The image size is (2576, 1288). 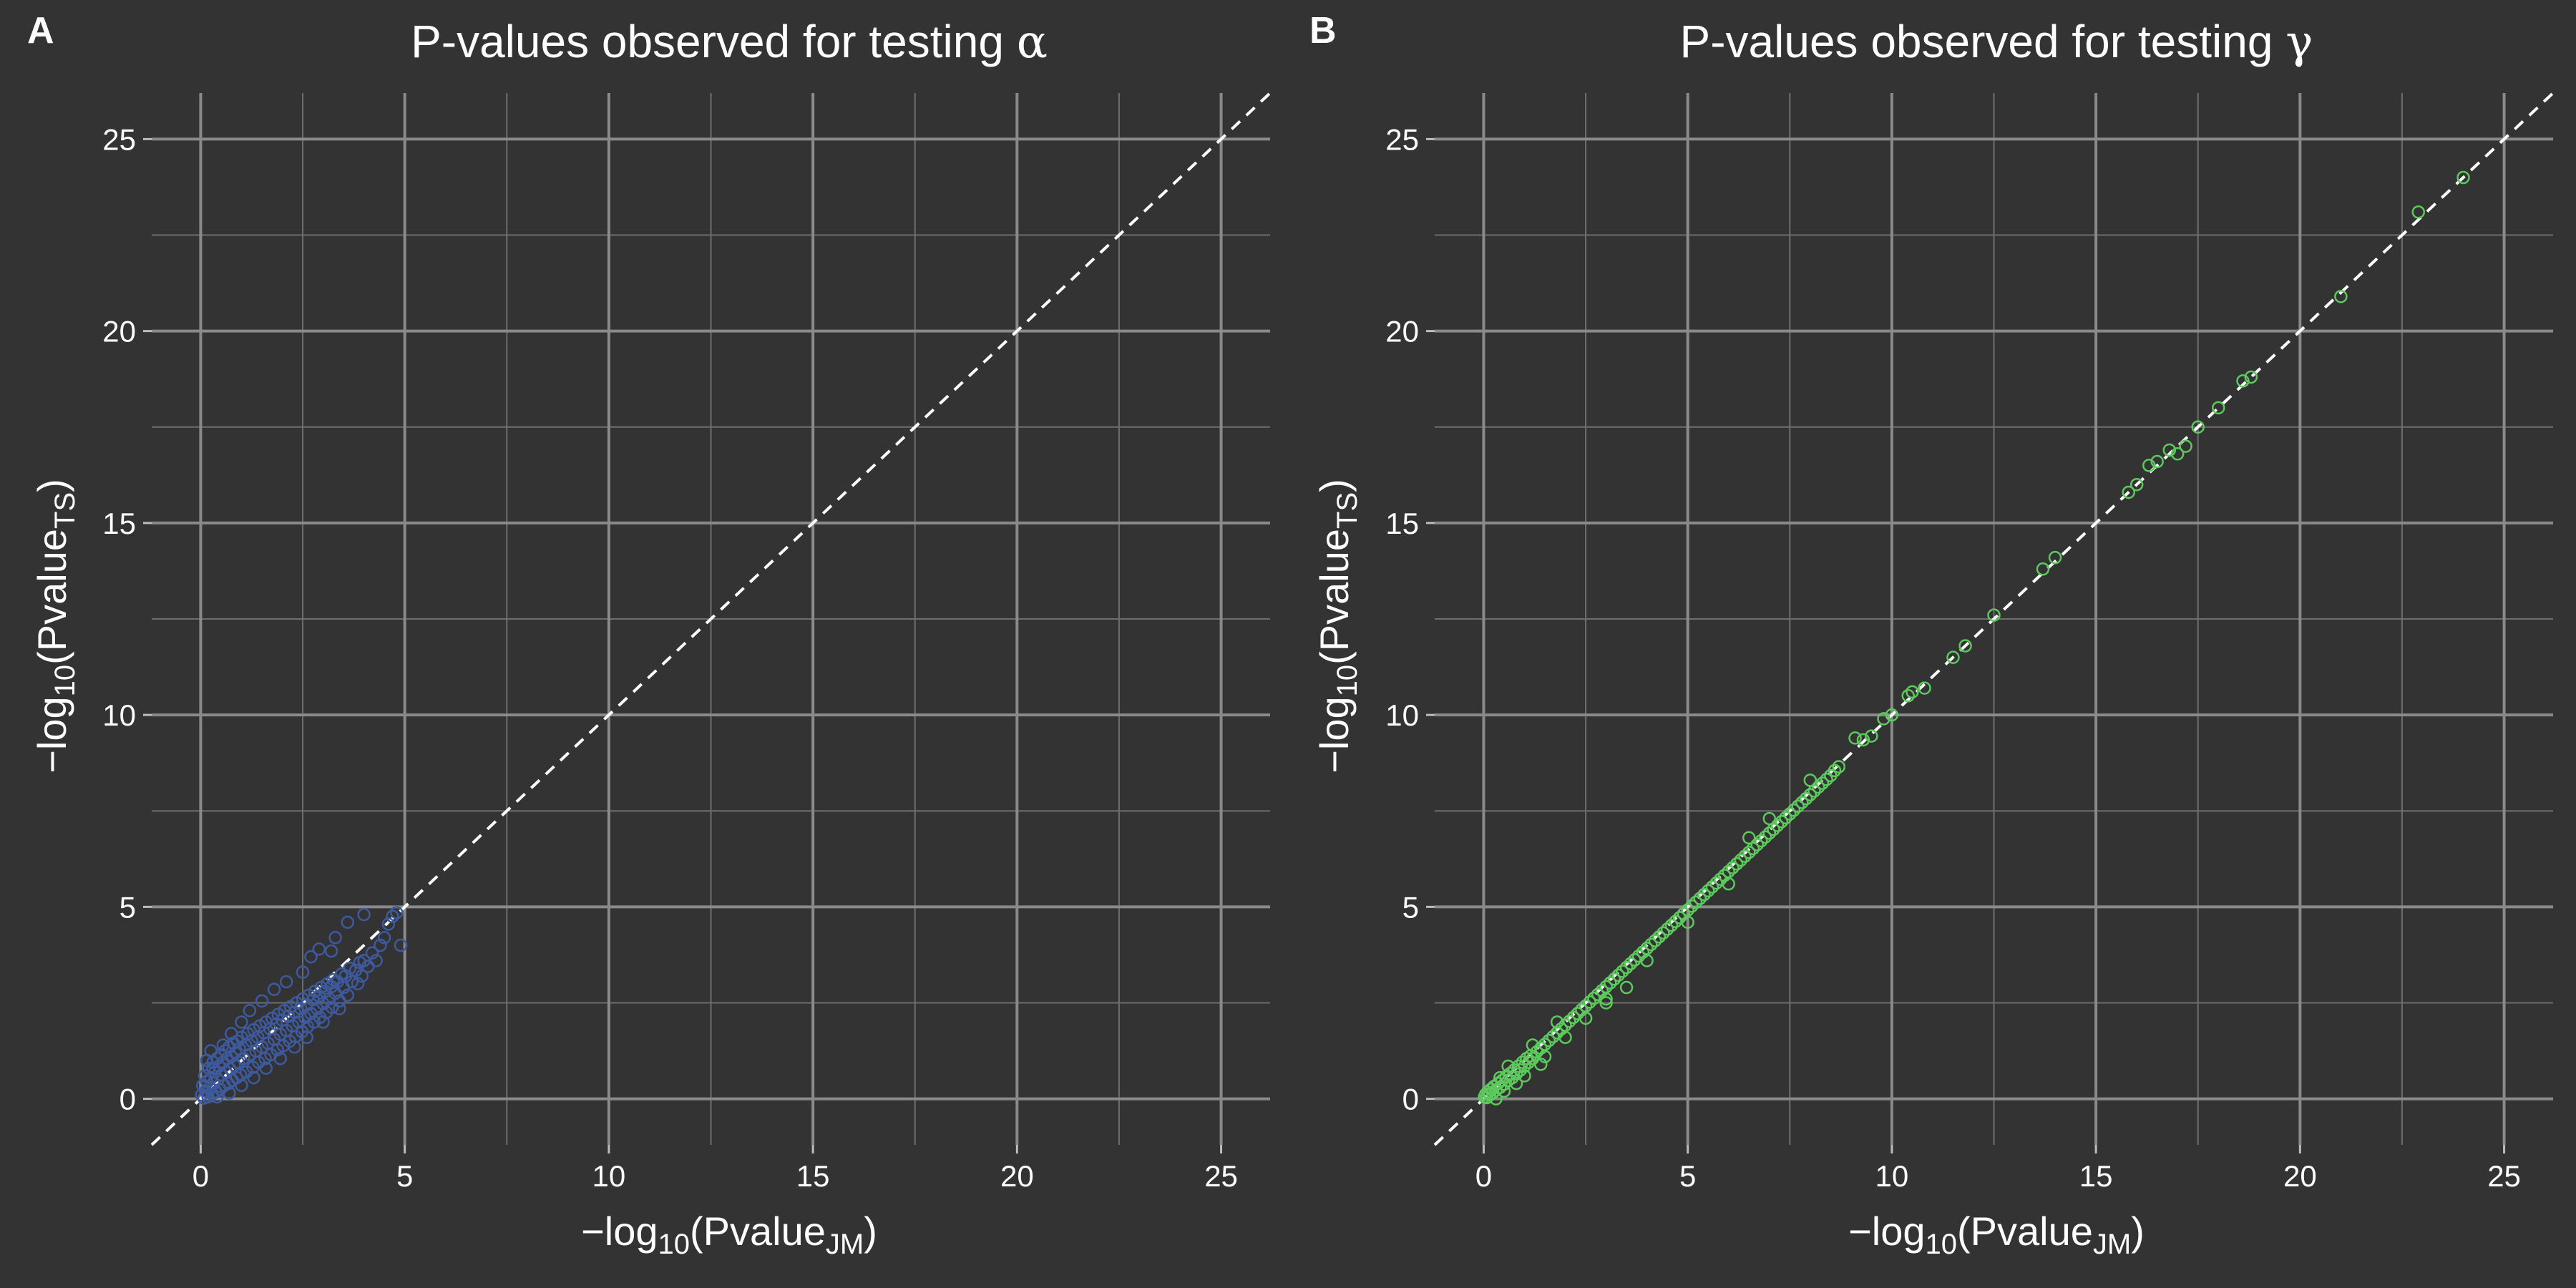 What do you see at coordinates (1483, 1176) in the screenshot?
I see `x-tick-label: 0` at bounding box center [1483, 1176].